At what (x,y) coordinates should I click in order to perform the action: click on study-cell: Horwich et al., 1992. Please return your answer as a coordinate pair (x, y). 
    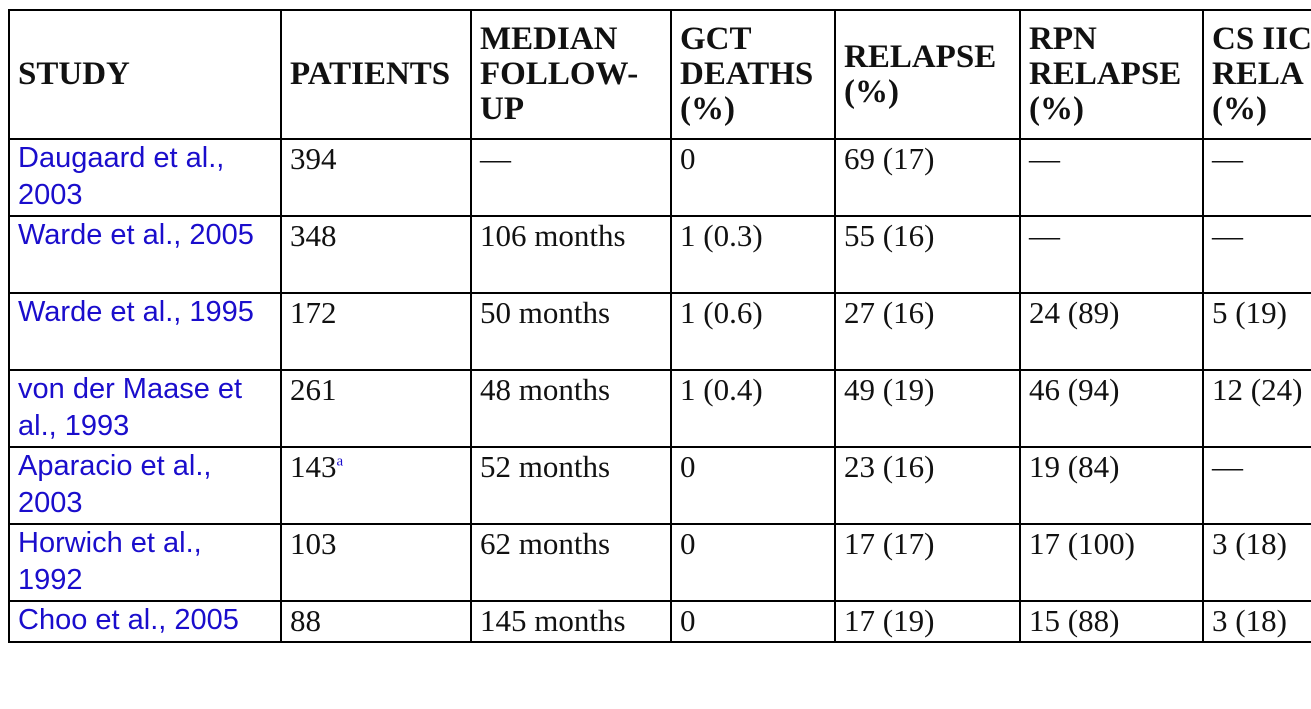
    Looking at the image, I should click on (145, 562).